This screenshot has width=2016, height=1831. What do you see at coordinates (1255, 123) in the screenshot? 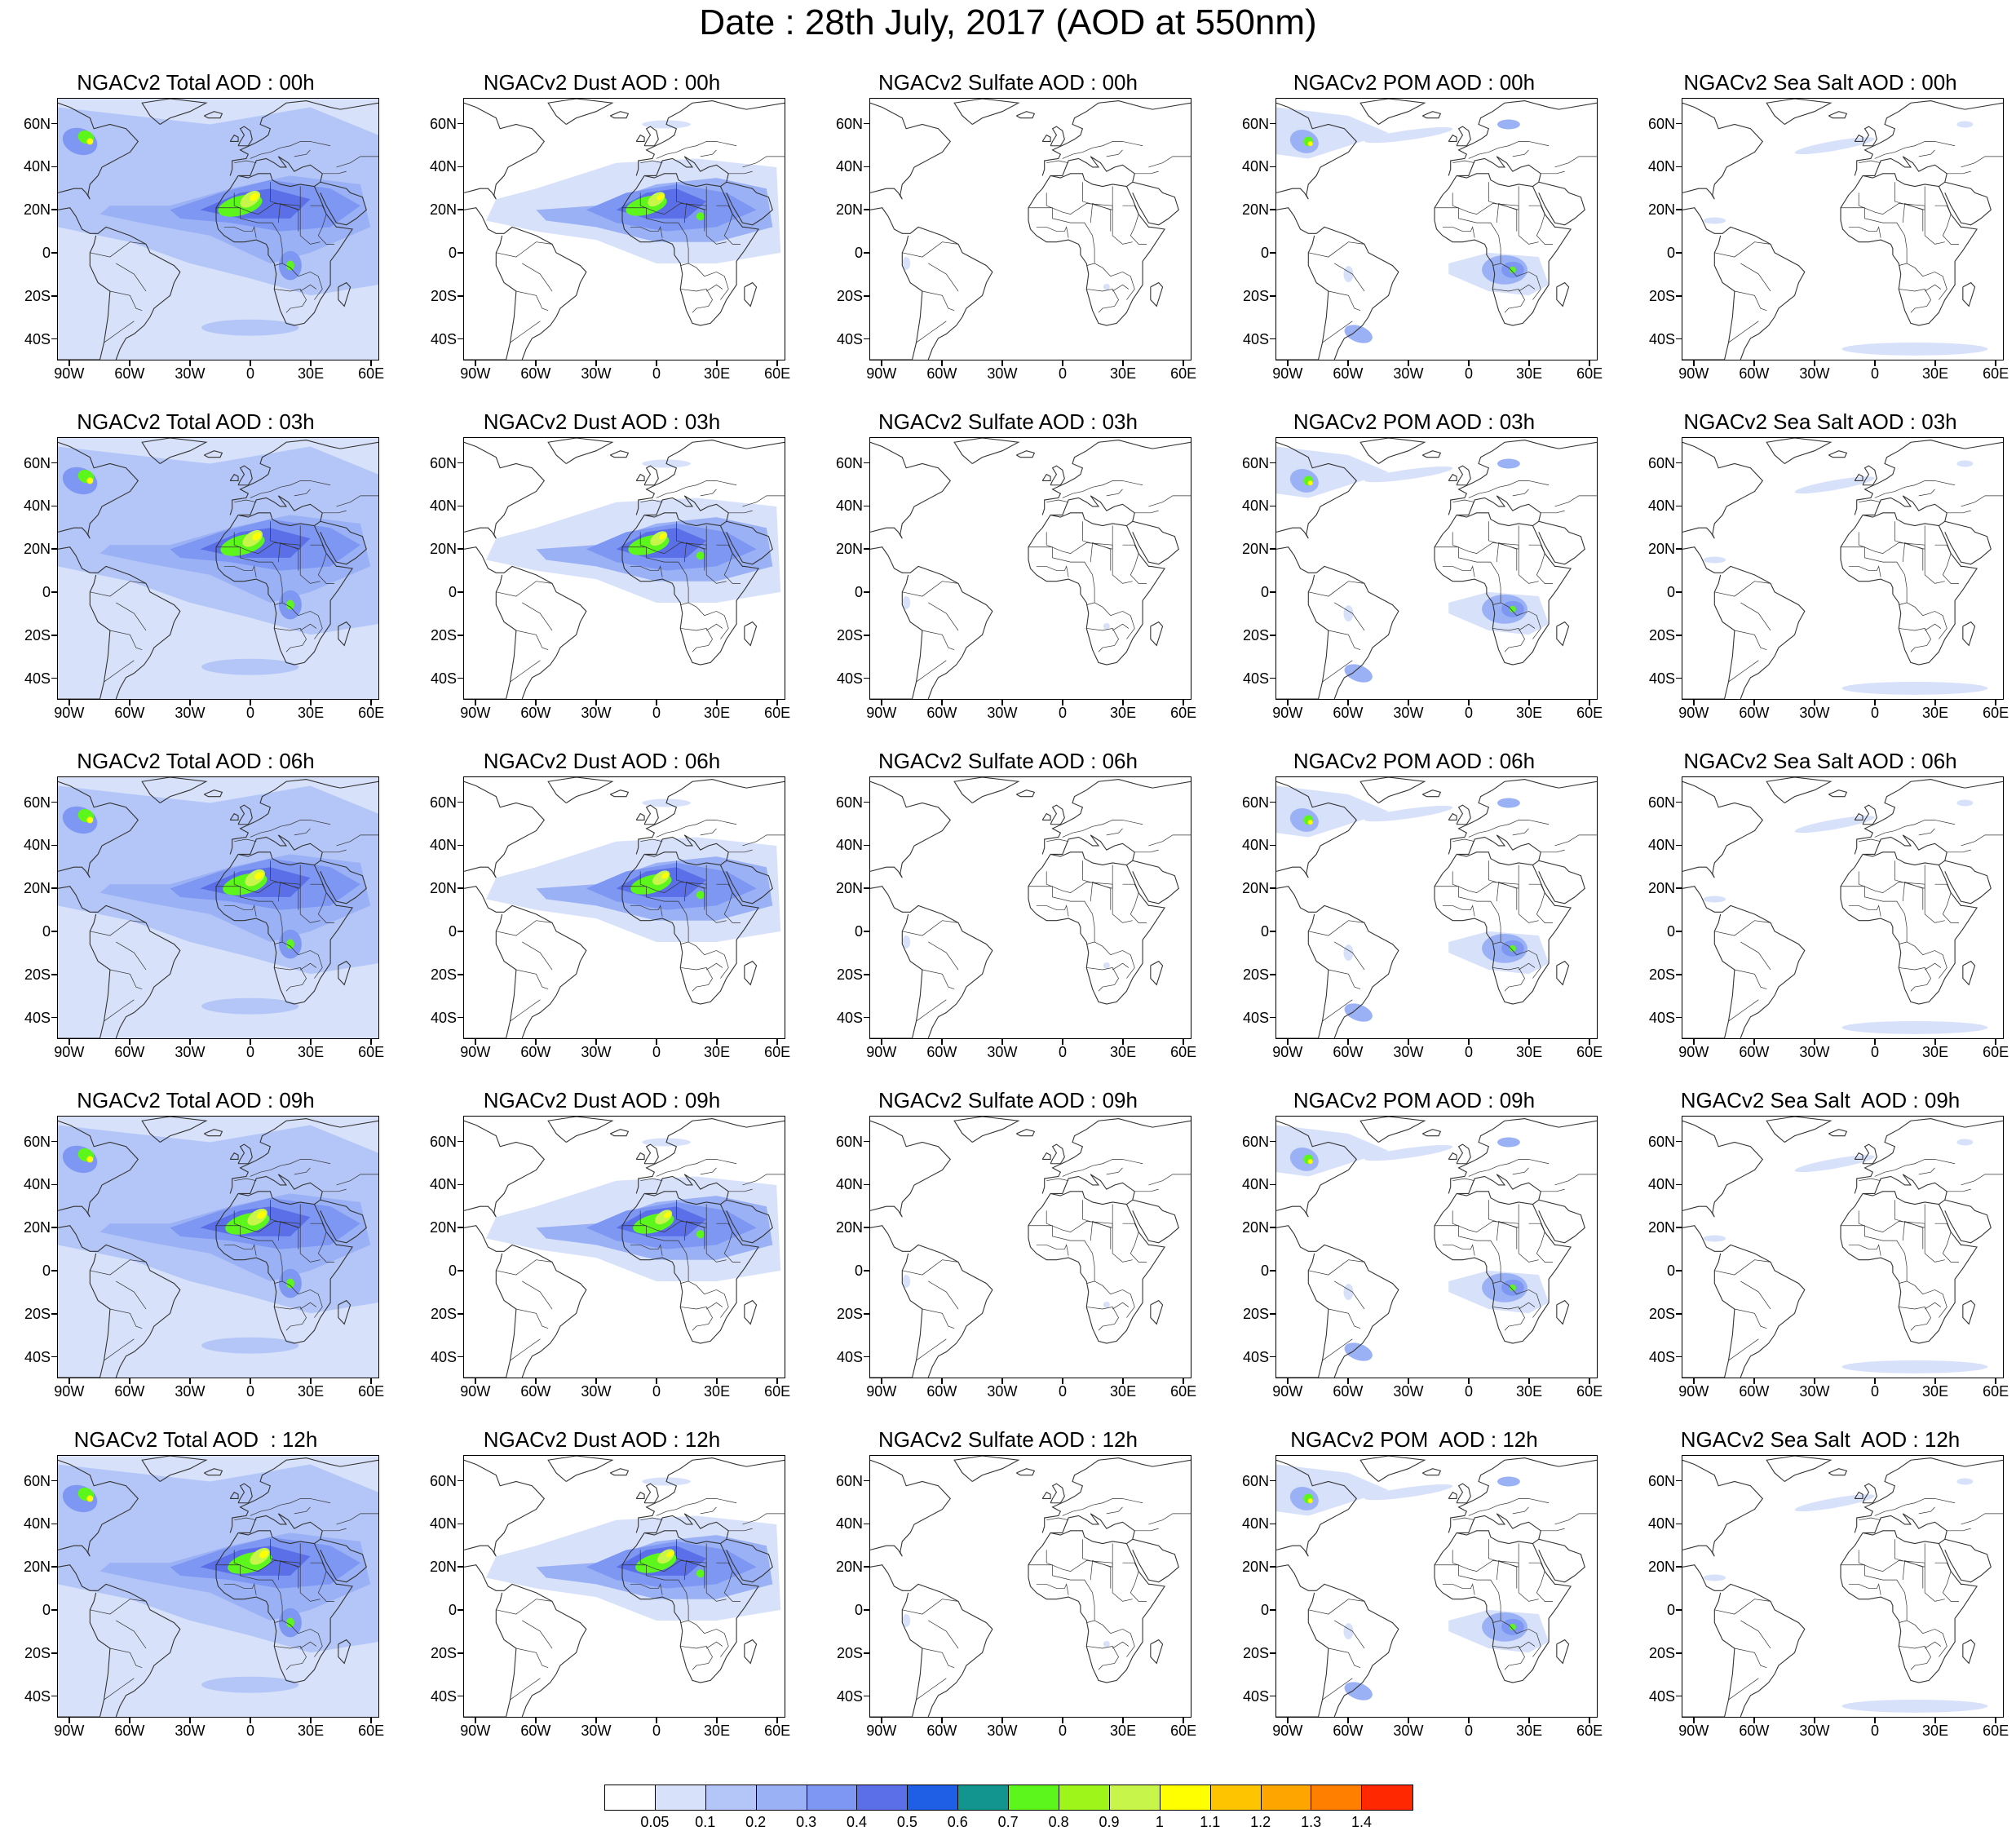
I see `lat-label: 60N` at bounding box center [1255, 123].